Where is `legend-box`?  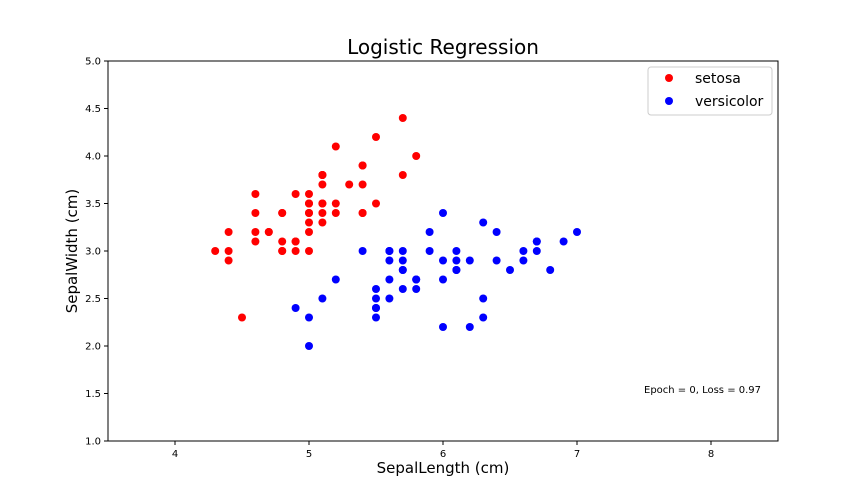 legend-box is located at coordinates (710, 91).